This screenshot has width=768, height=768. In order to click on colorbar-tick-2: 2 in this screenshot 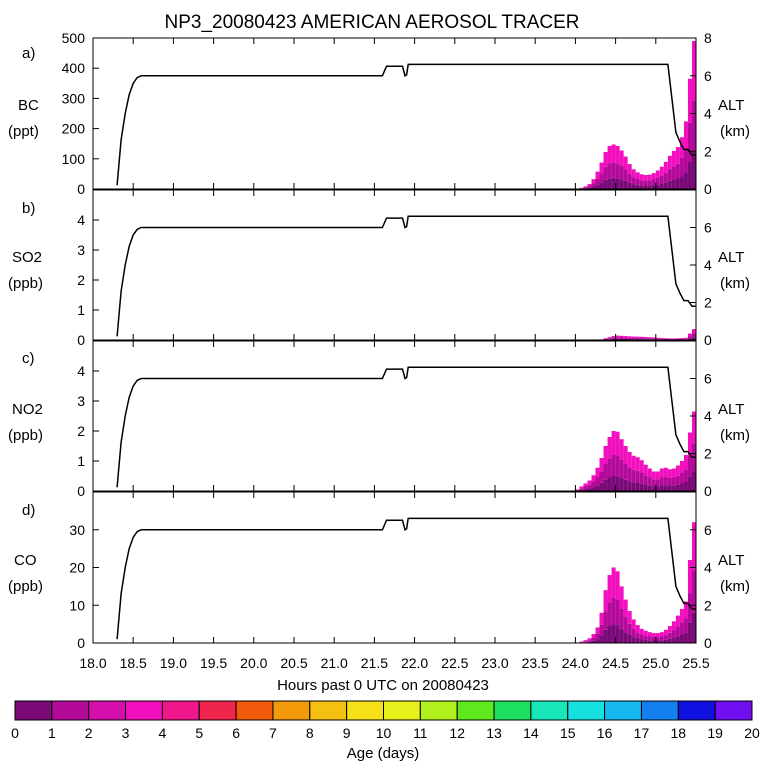, I will do `click(89, 733)`.